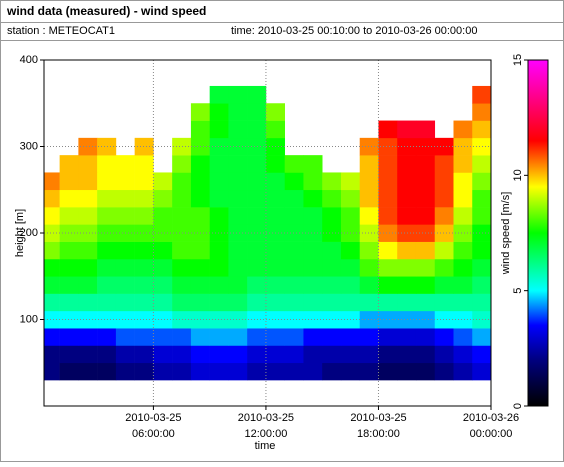 The height and width of the screenshot is (467, 564). I want to click on x-tick-label: 12:00:00, so click(266, 434).